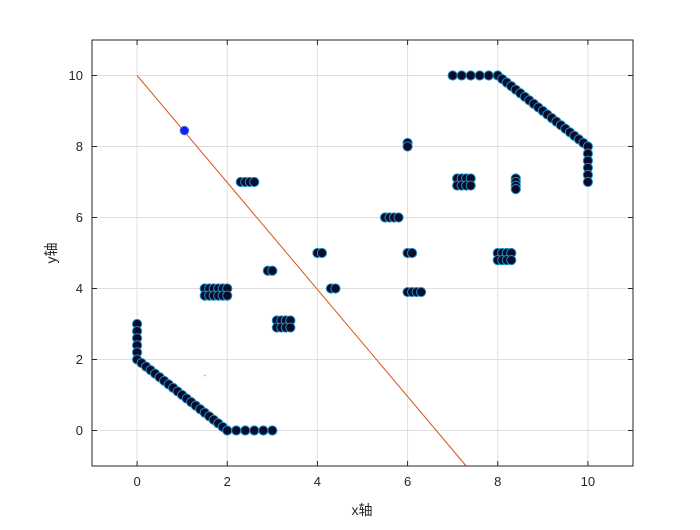 The width and height of the screenshot is (700, 530). What do you see at coordinates (51, 253) in the screenshot?
I see `y-axis-label: y轴` at bounding box center [51, 253].